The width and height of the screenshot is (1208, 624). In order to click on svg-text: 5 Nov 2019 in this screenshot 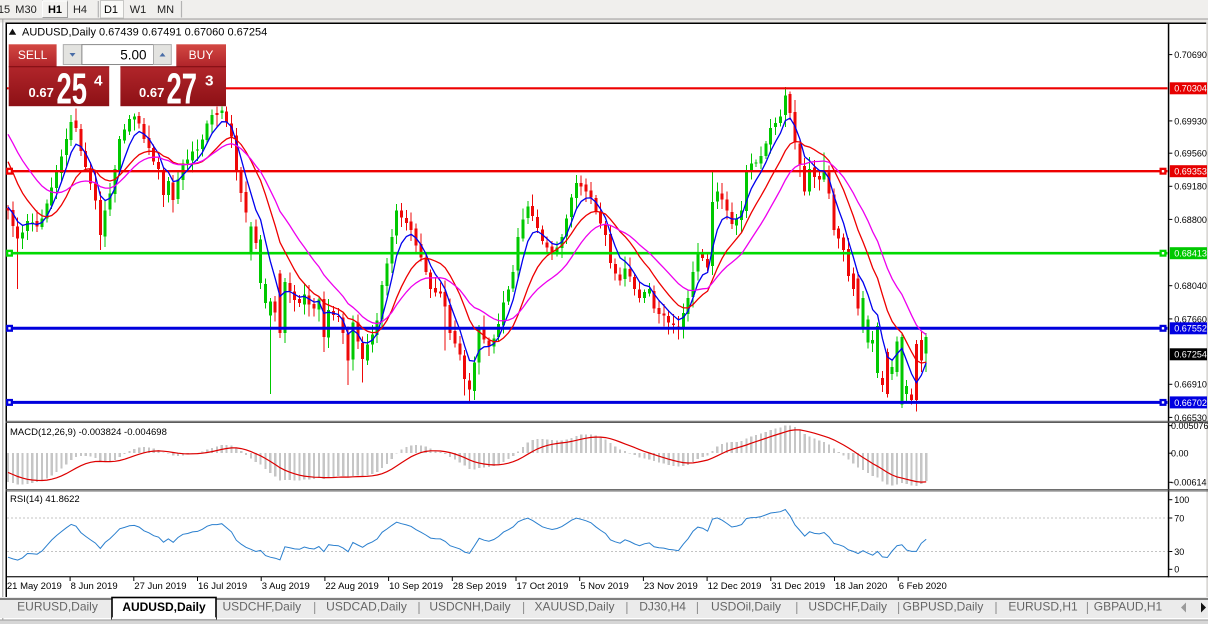, I will do `click(604, 586)`.